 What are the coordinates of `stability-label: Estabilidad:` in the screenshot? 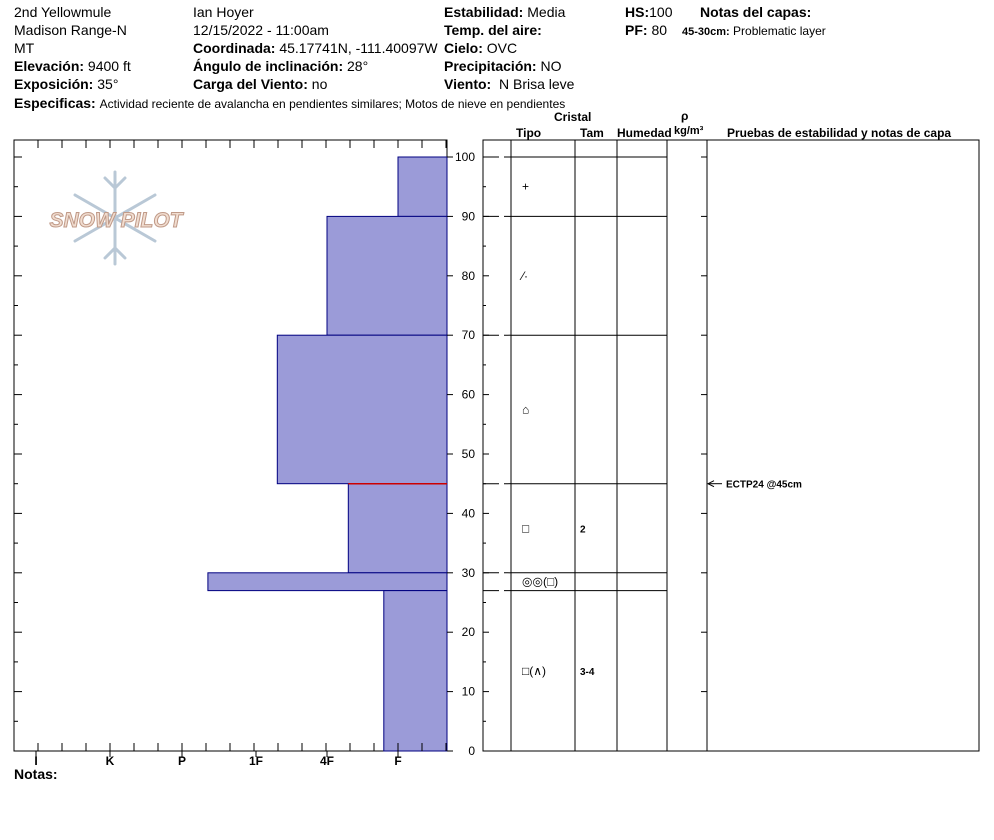 It's located at (484, 12).